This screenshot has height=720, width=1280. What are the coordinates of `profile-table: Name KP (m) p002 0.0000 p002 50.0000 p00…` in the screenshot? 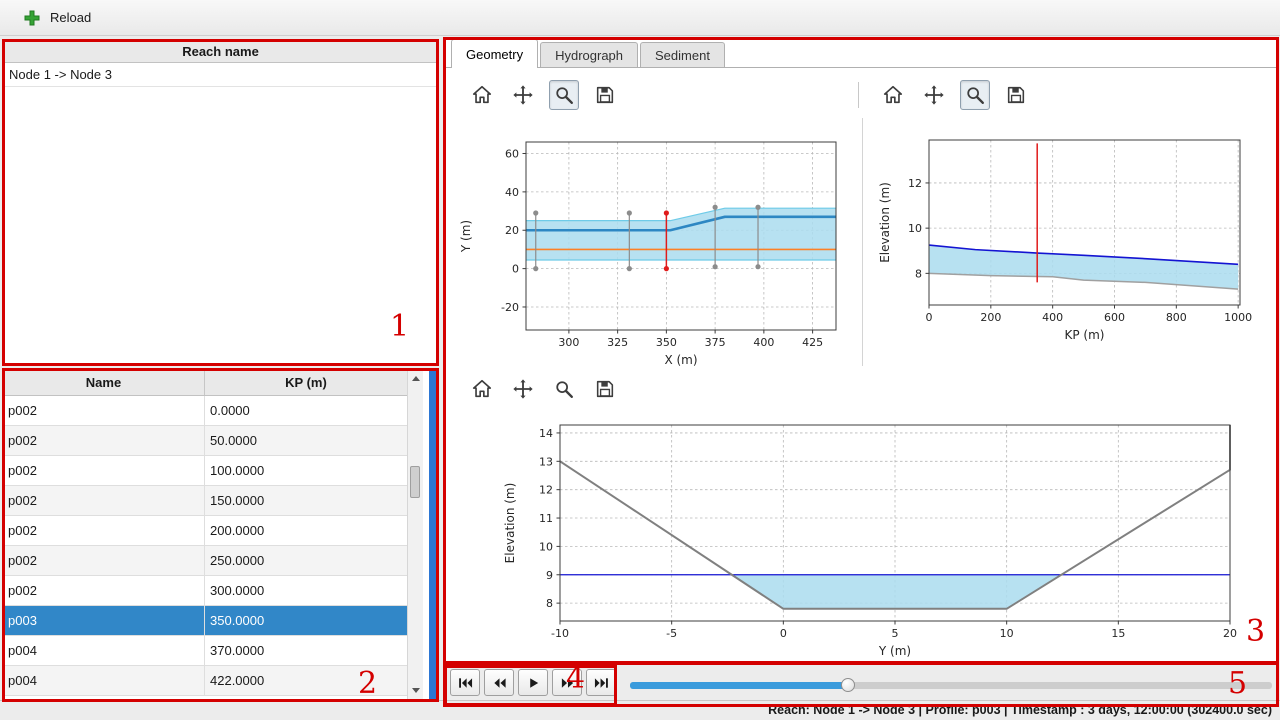 It's located at (205, 534).